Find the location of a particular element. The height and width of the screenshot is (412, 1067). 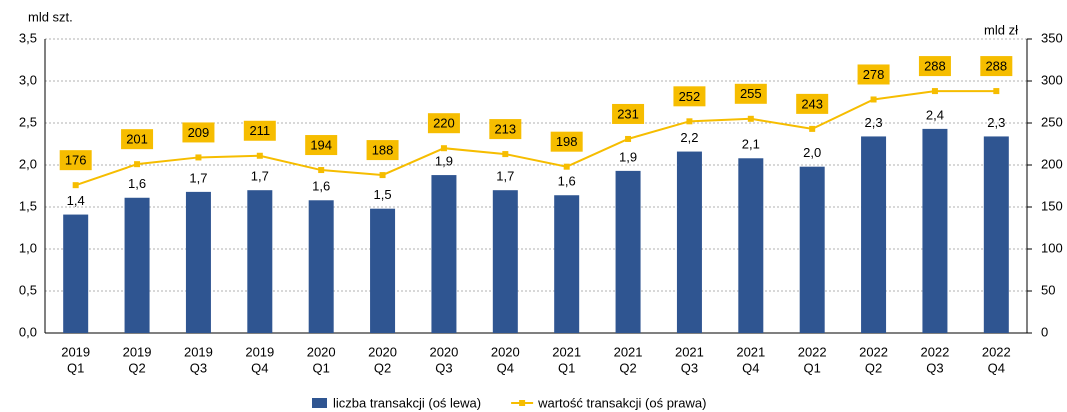

y2-tick-label: 250 is located at coordinates (1052, 121).